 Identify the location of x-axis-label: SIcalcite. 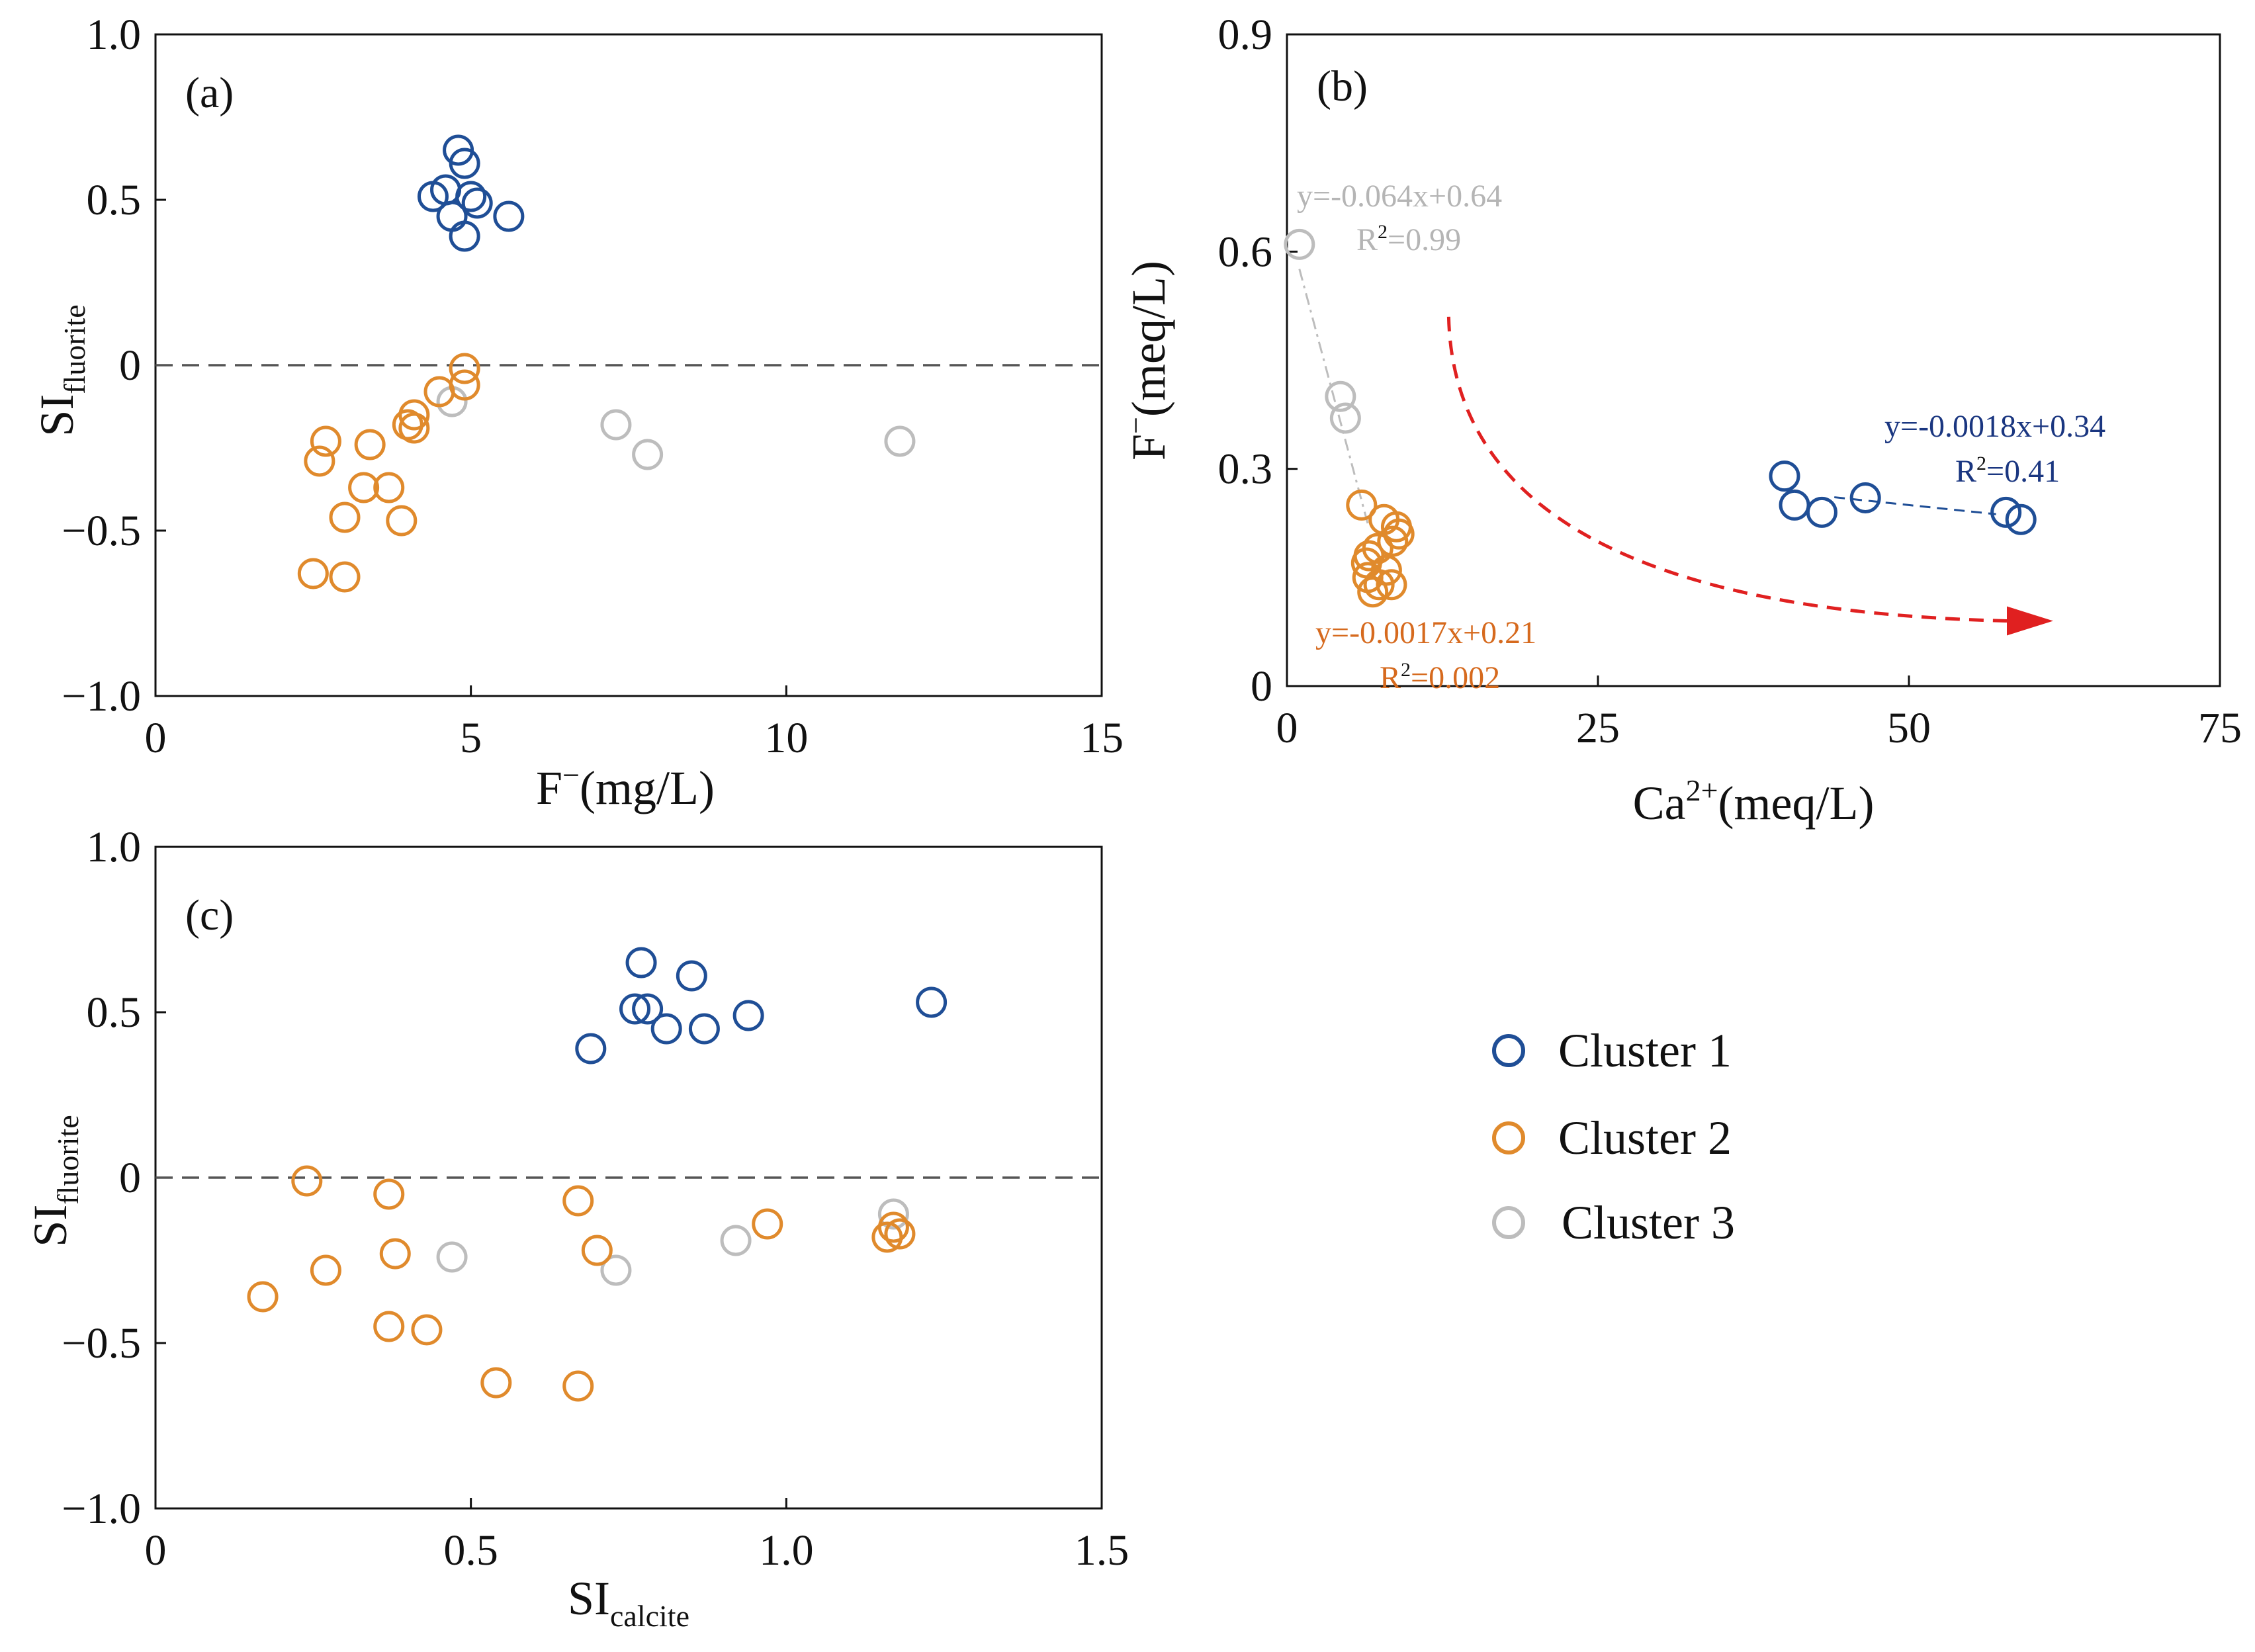
(628, 1602).